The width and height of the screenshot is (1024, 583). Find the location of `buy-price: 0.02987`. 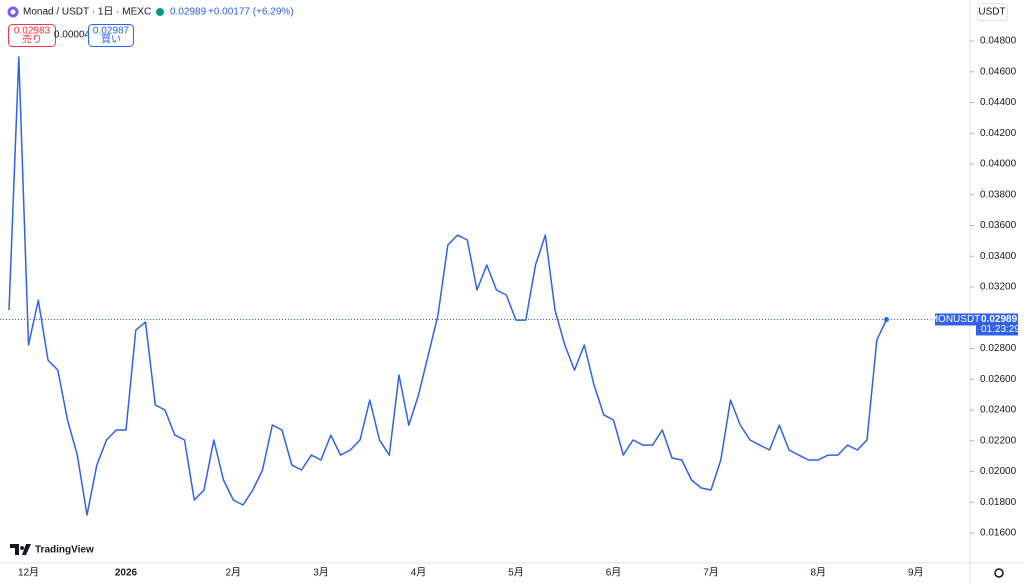

buy-price: 0.02987 is located at coordinates (111, 31).